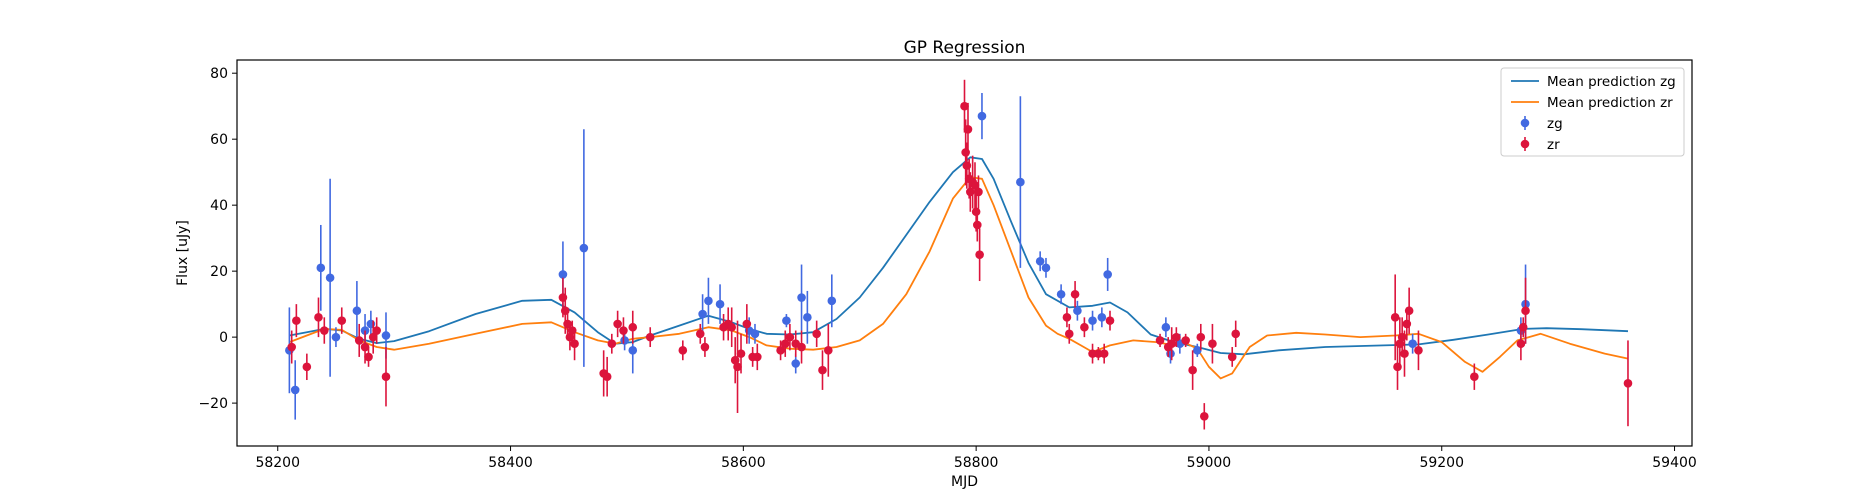 This screenshot has height=500, width=1875. What do you see at coordinates (976, 458) in the screenshot?
I see `x-axis: 58200 58400 58600 58800 59000 59200 59400` at bounding box center [976, 458].